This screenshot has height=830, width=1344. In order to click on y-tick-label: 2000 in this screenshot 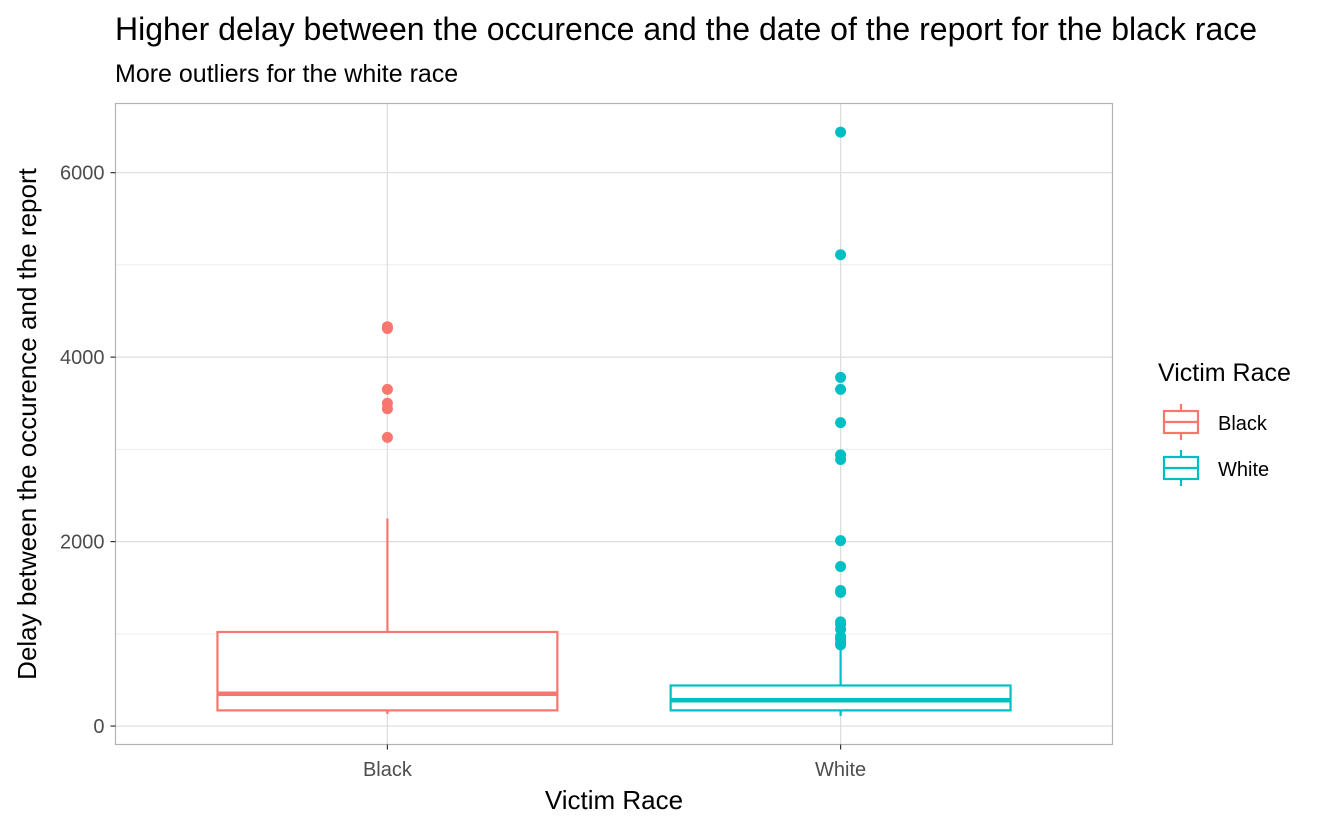, I will do `click(82, 543)`.